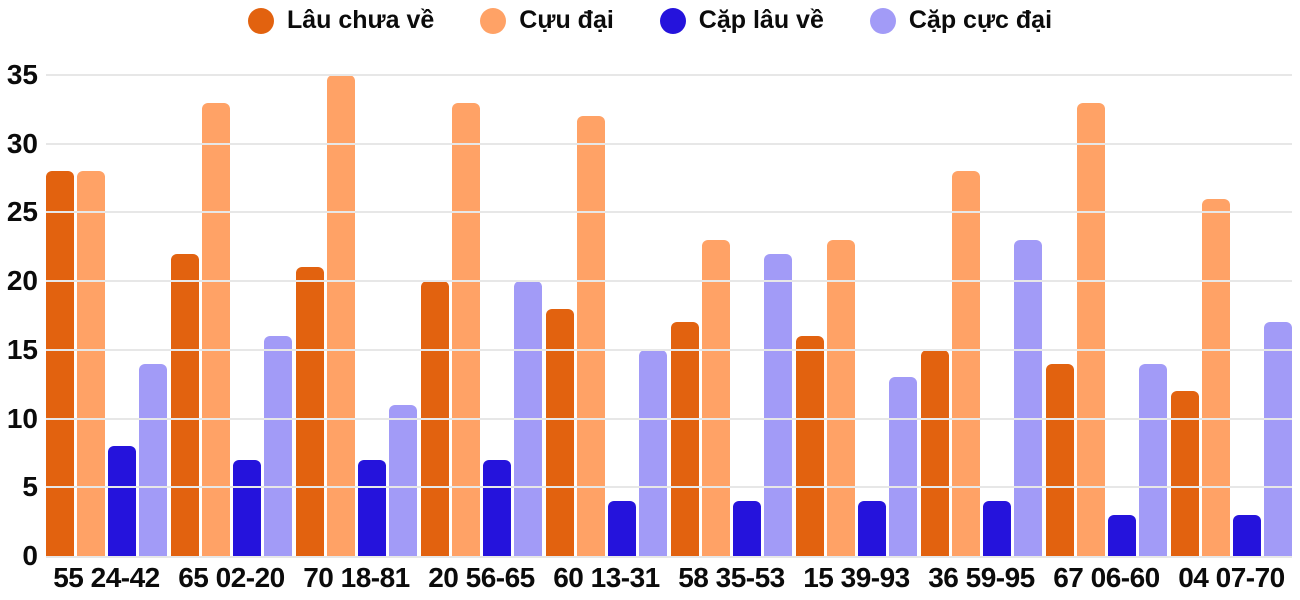 The width and height of the screenshot is (1300, 600). Describe the element at coordinates (1106, 577) in the screenshot. I see `x-tick-label: 67 06-60` at that location.